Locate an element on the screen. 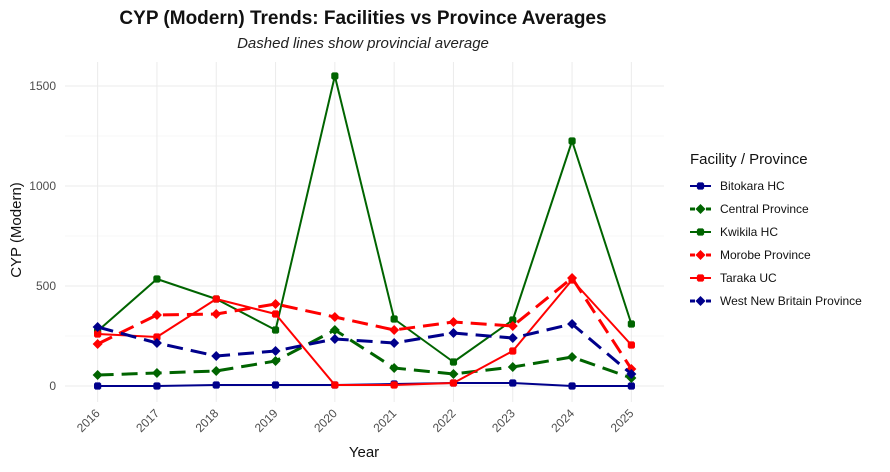  x-tick-label: 2025 is located at coordinates (622, 420).